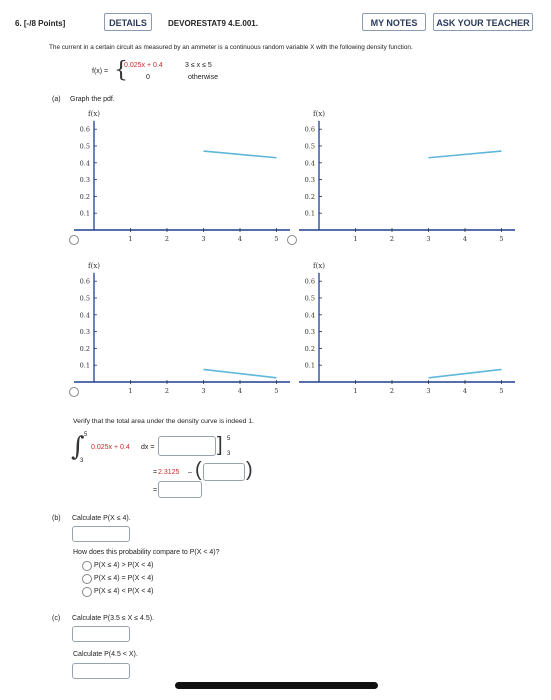 The image size is (551, 700). What do you see at coordinates (198, 65) in the screenshot?
I see `density-condition-1: 3 ≤ x ≤ 5` at bounding box center [198, 65].